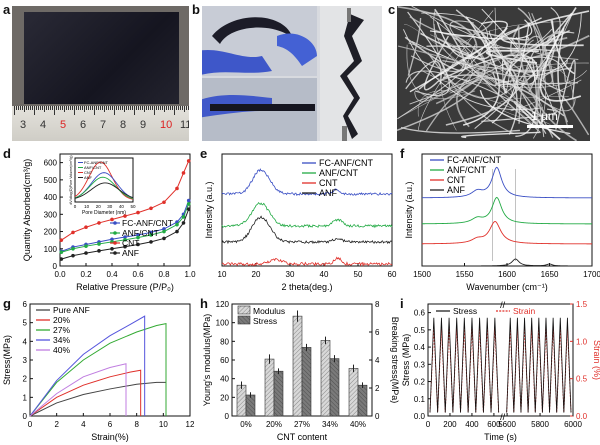 This screenshot has height=445, width=600. Describe the element at coordinates (224, 397) in the screenshot. I see `y-tick-label: 20` at that location.